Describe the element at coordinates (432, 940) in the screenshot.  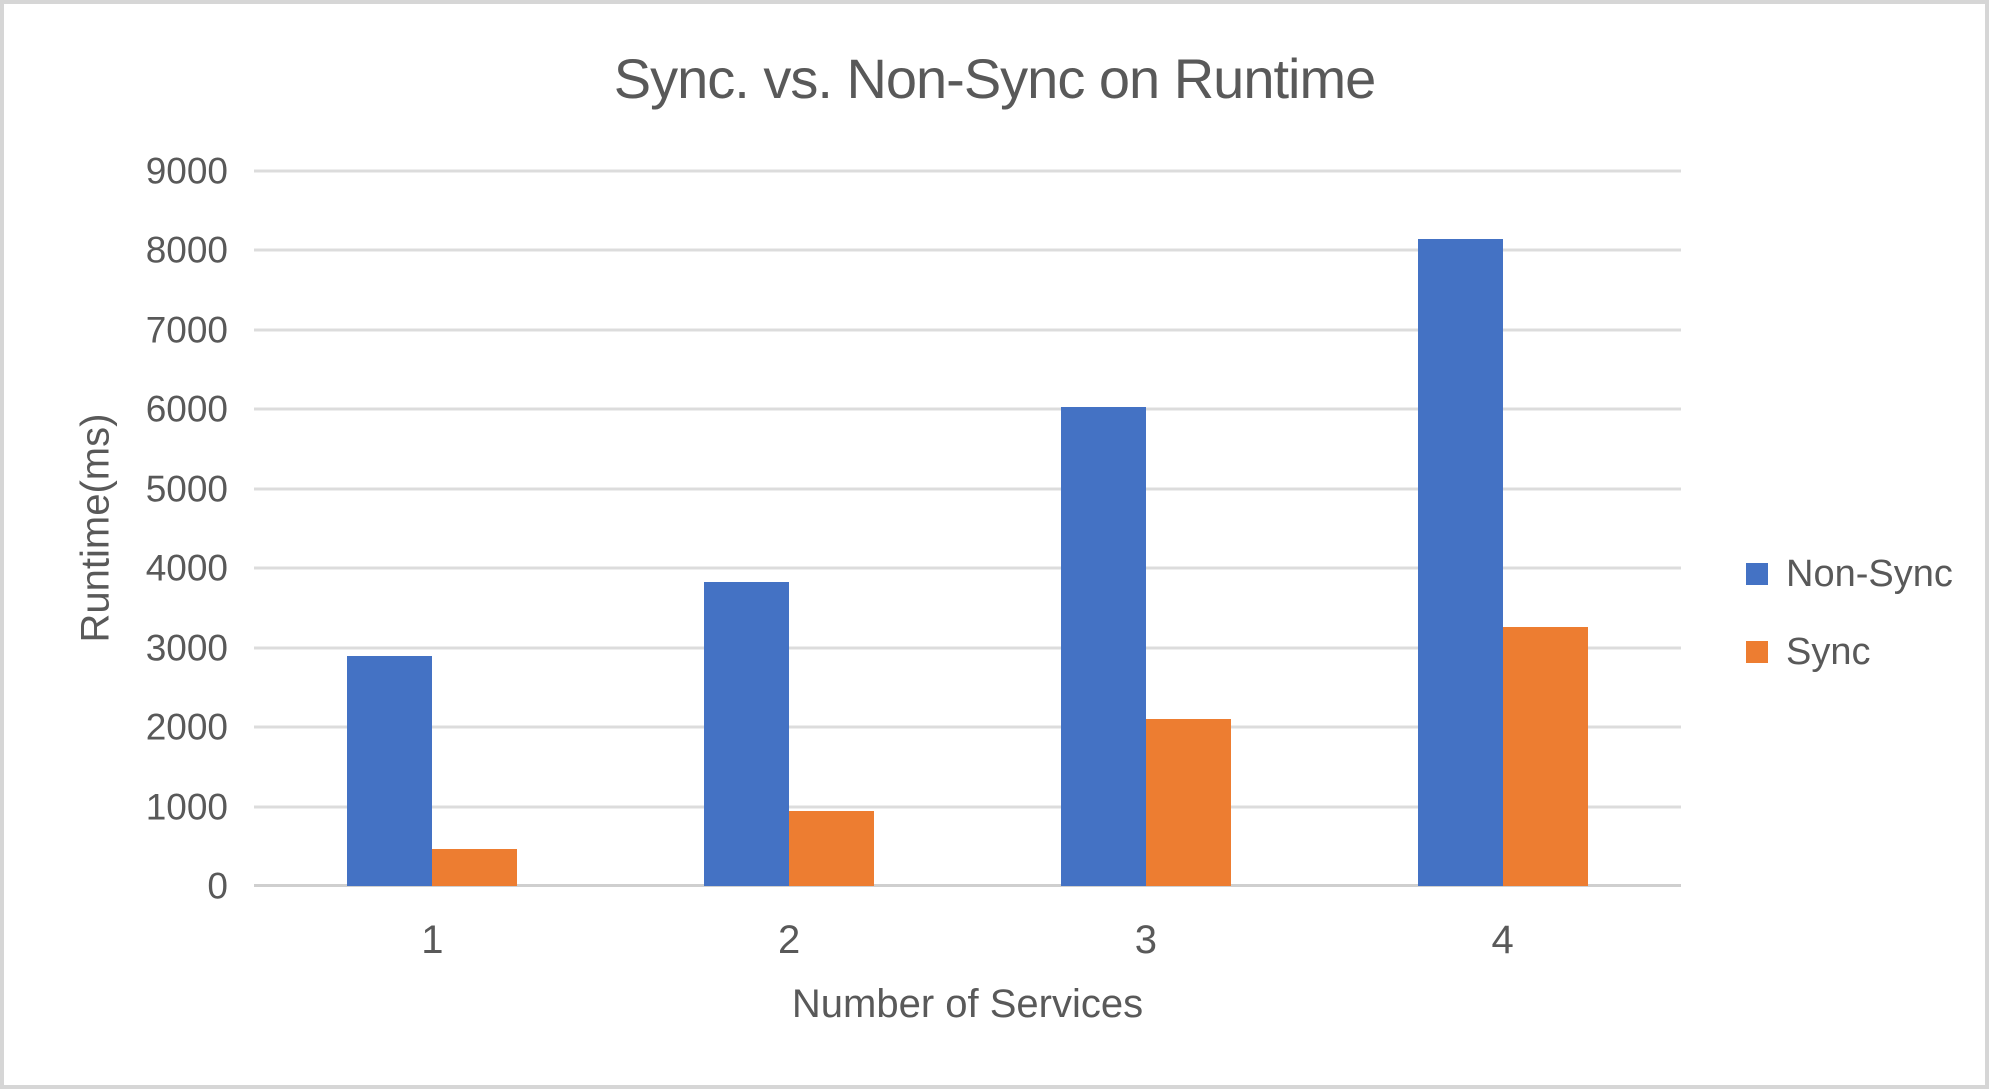
I see `x-tick-label-1: 1` at that location.